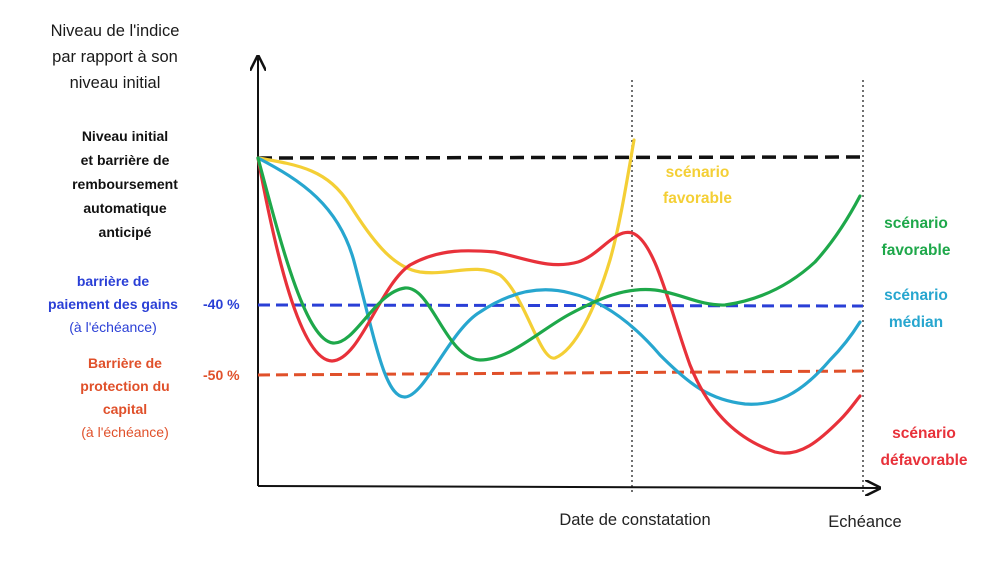  What do you see at coordinates (865, 522) in the screenshot?
I see `maturity-label: Echéance` at bounding box center [865, 522].